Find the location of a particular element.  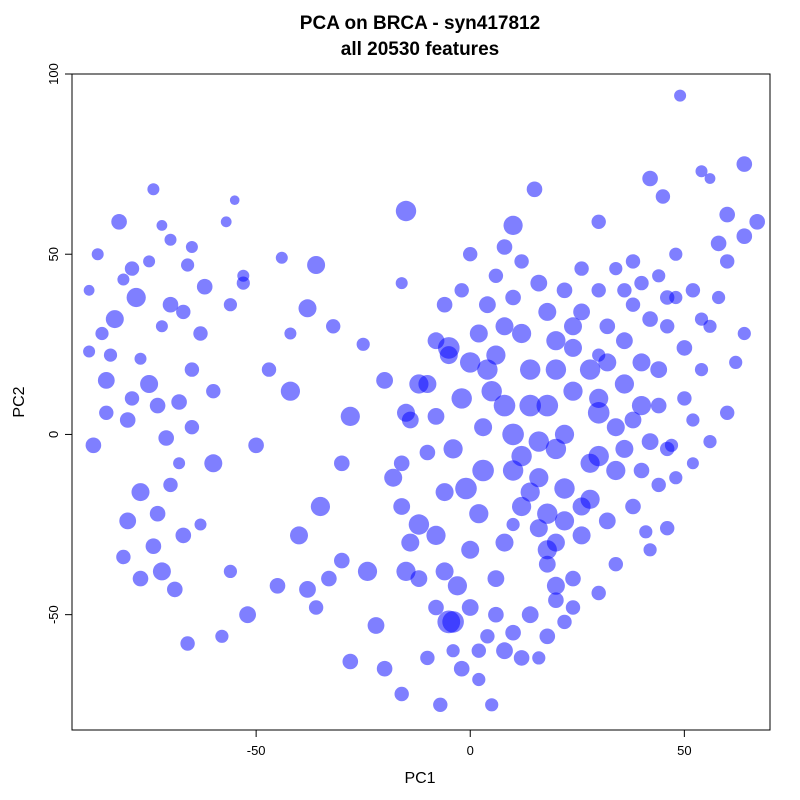

x-tick-label: -50 is located at coordinates (256, 750).